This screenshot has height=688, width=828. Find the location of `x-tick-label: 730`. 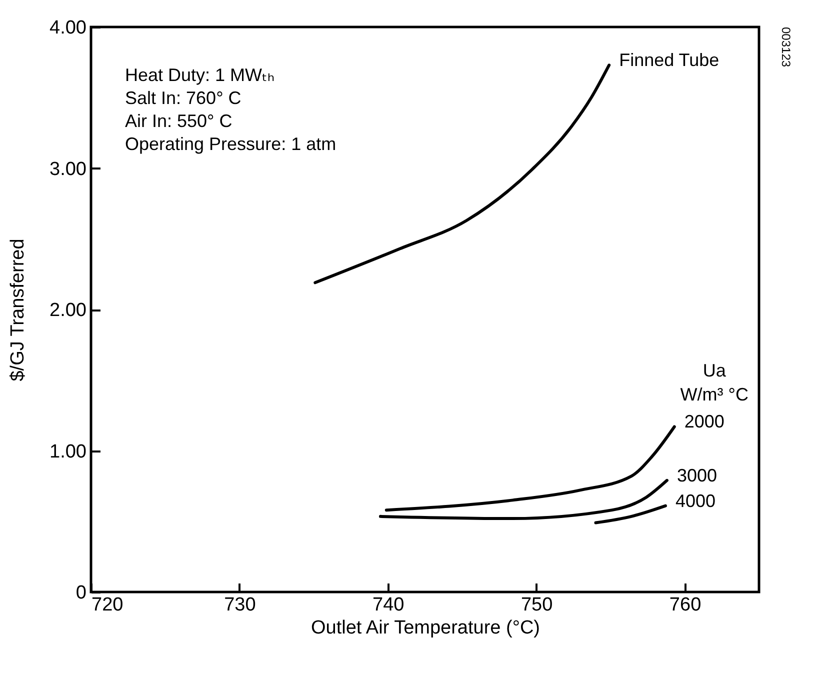

x-tick-label: 730 is located at coordinates (240, 605).